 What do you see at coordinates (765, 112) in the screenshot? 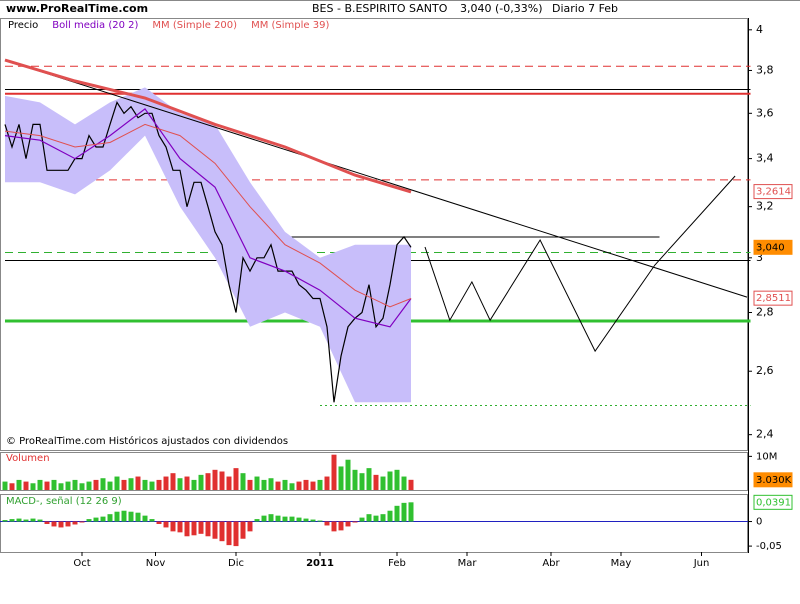
I see `y-tick-label: 3,6` at bounding box center [765, 112].